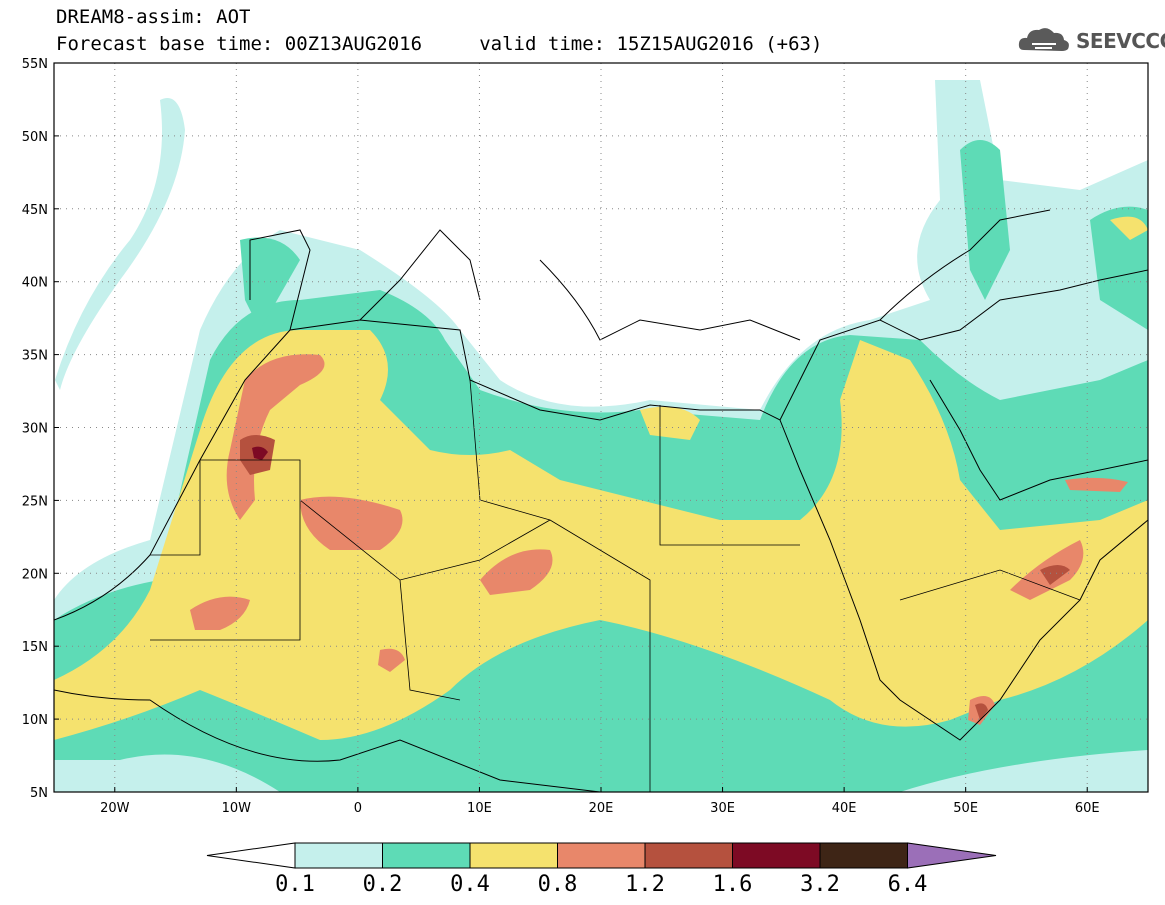 This screenshot has height=905, width=1165. What do you see at coordinates (35, 720) in the screenshot?
I see `lat-tick-label: 10N` at bounding box center [35, 720].